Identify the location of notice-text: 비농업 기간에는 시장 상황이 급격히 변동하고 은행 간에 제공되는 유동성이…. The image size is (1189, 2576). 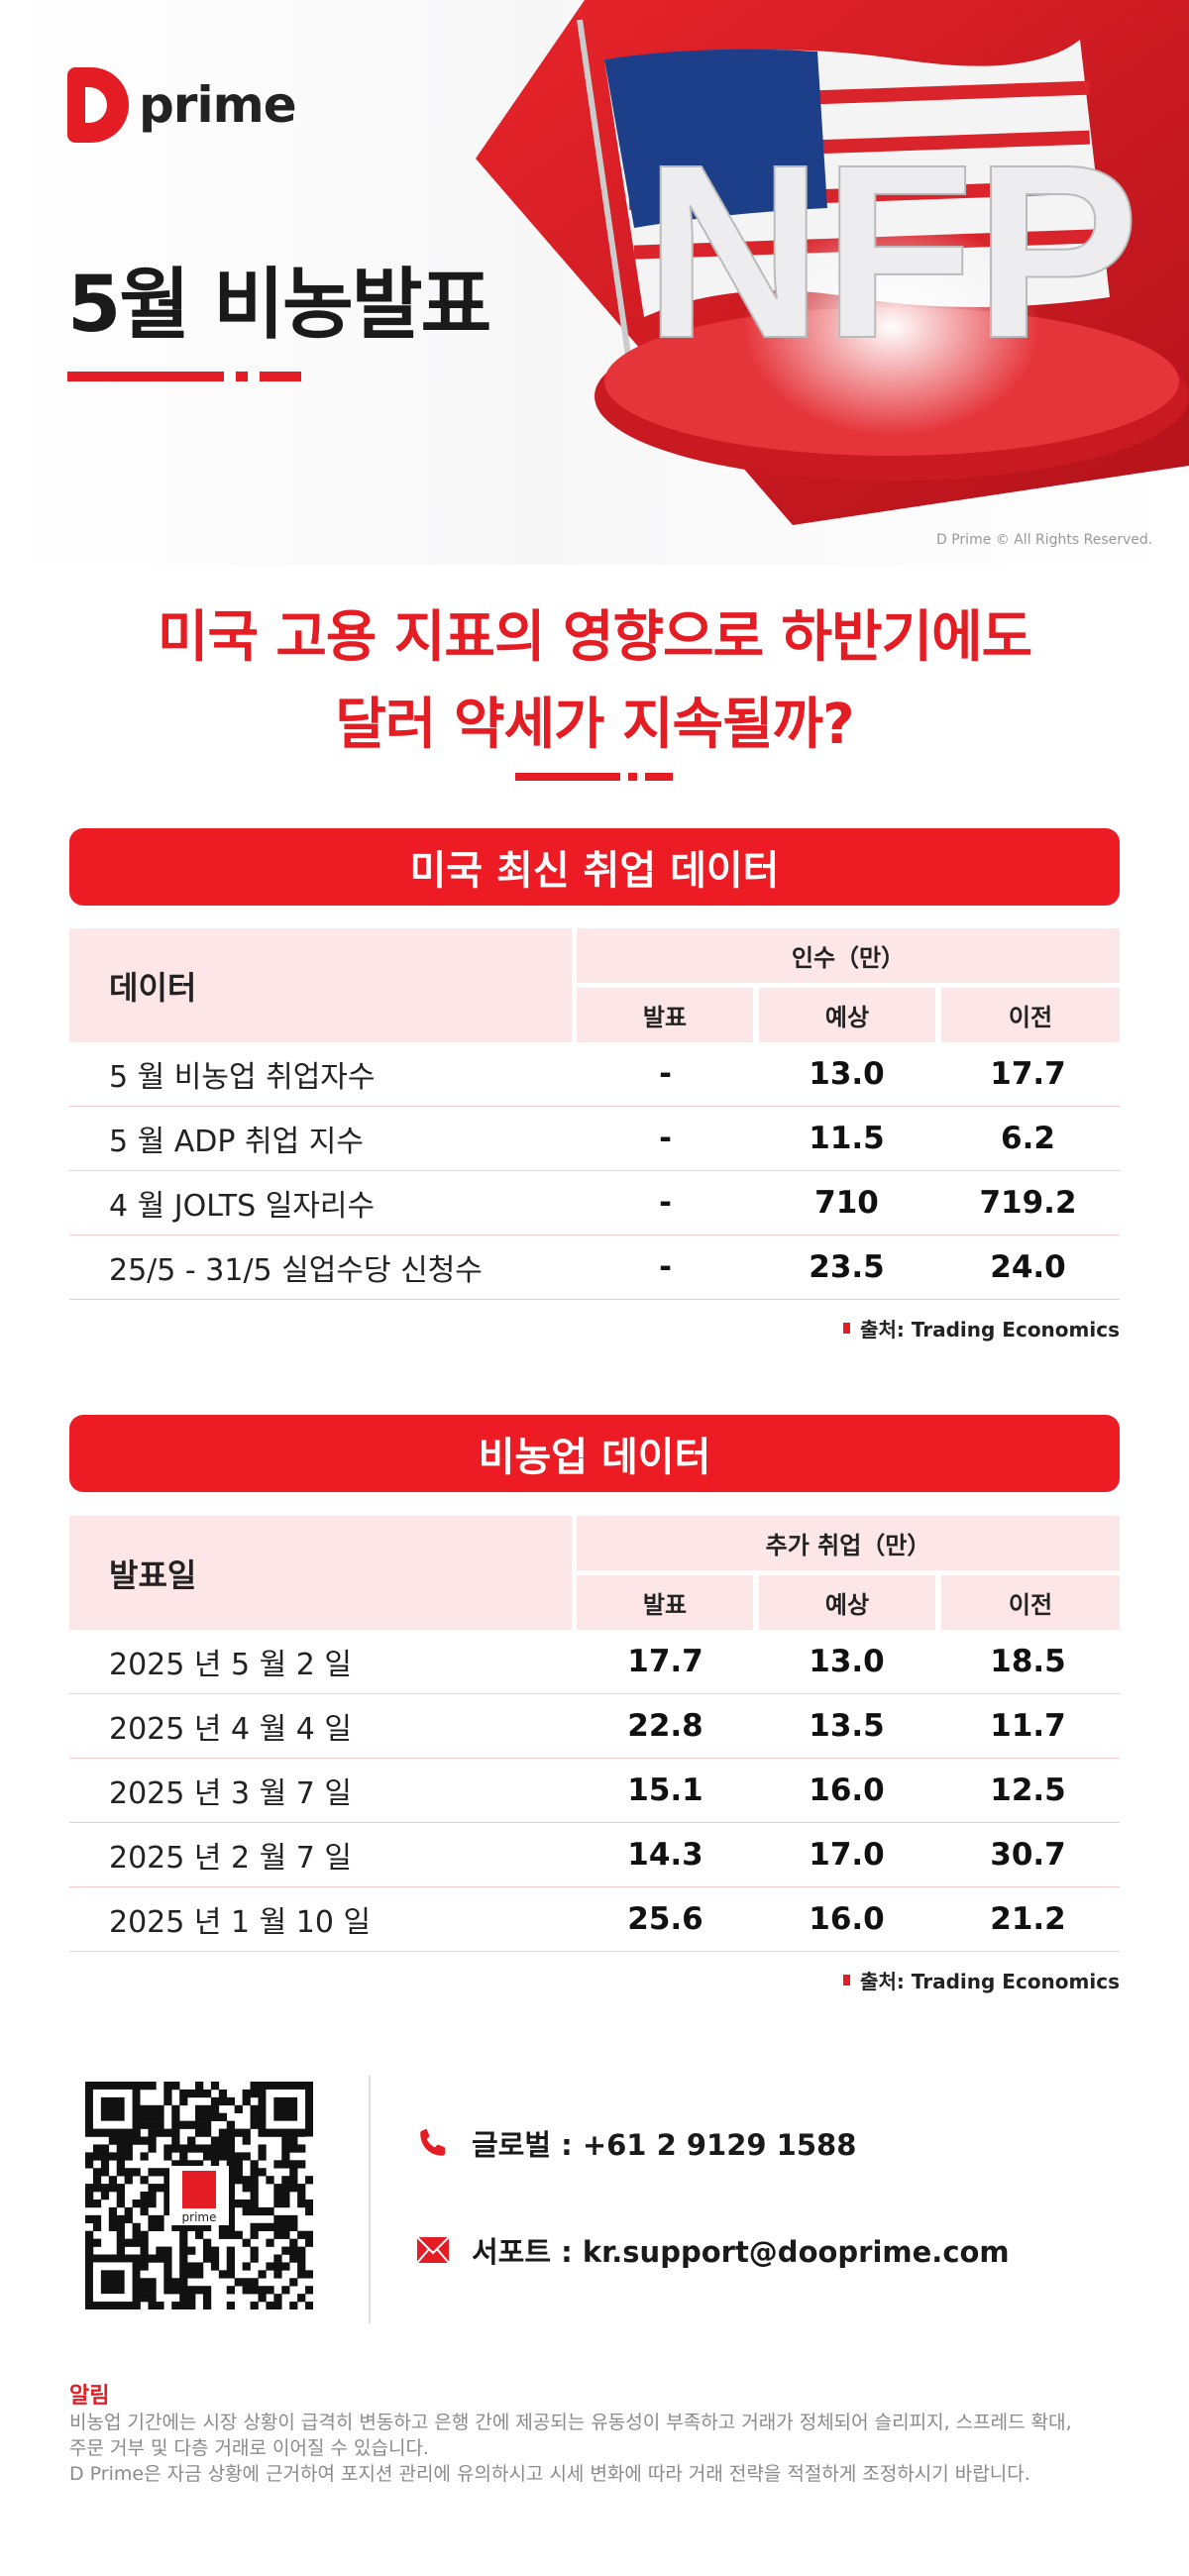
(604, 2448).